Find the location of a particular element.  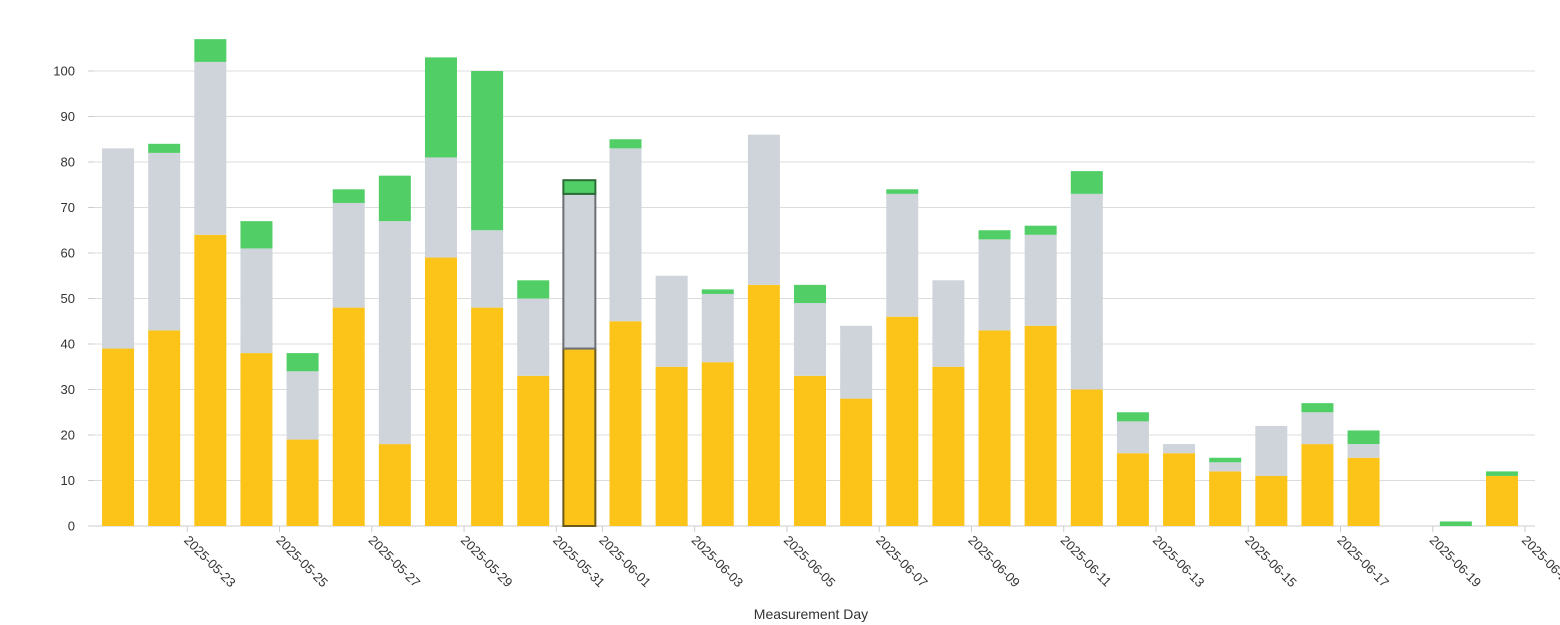

y-tick-label: 20 is located at coordinates (68, 435).